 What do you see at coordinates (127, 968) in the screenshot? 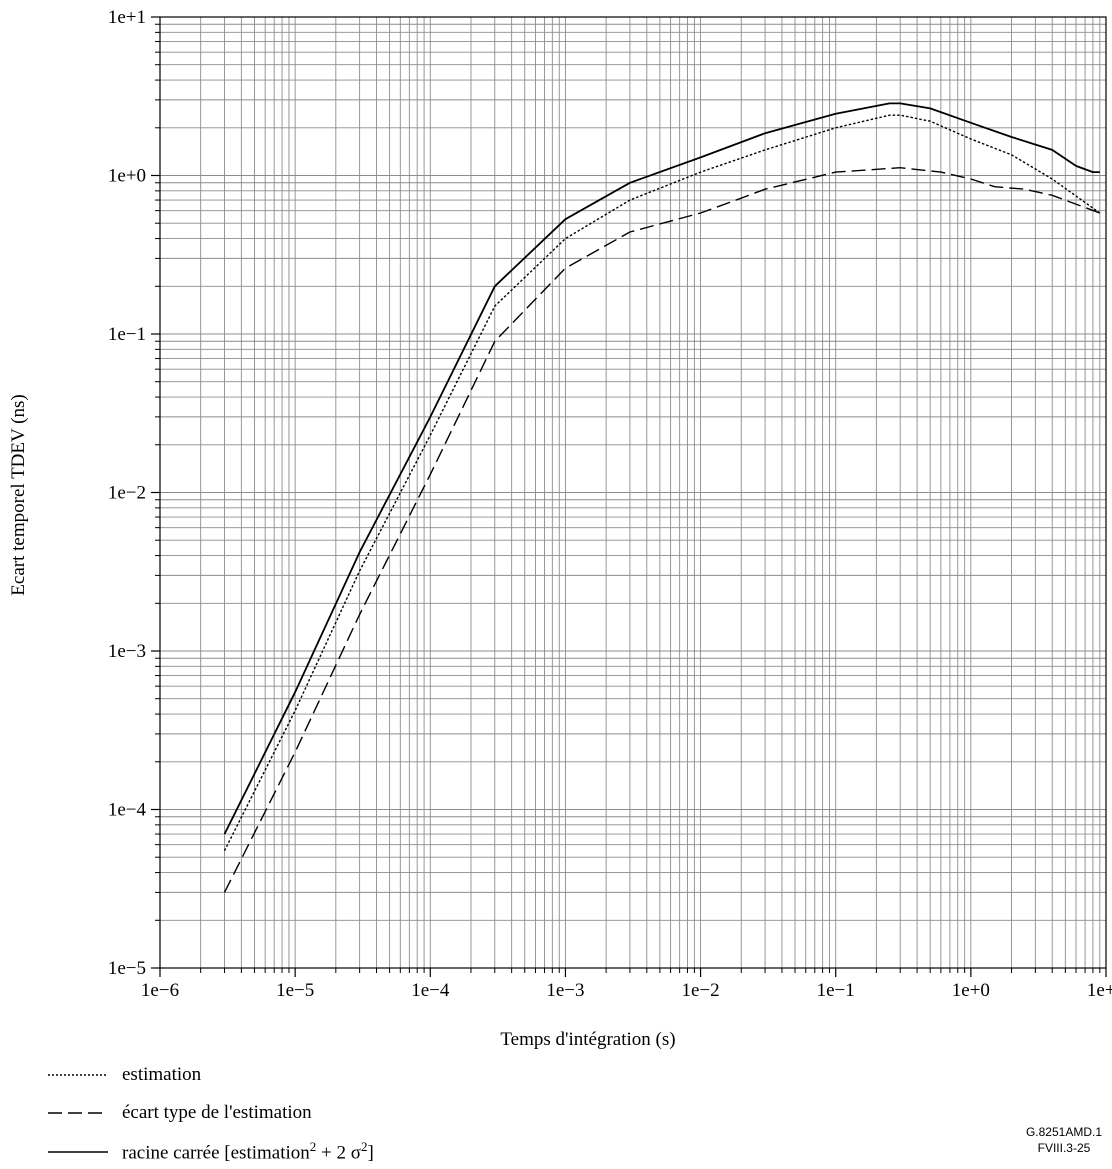
I see `y-tick-label: 1e−5` at bounding box center [127, 968].